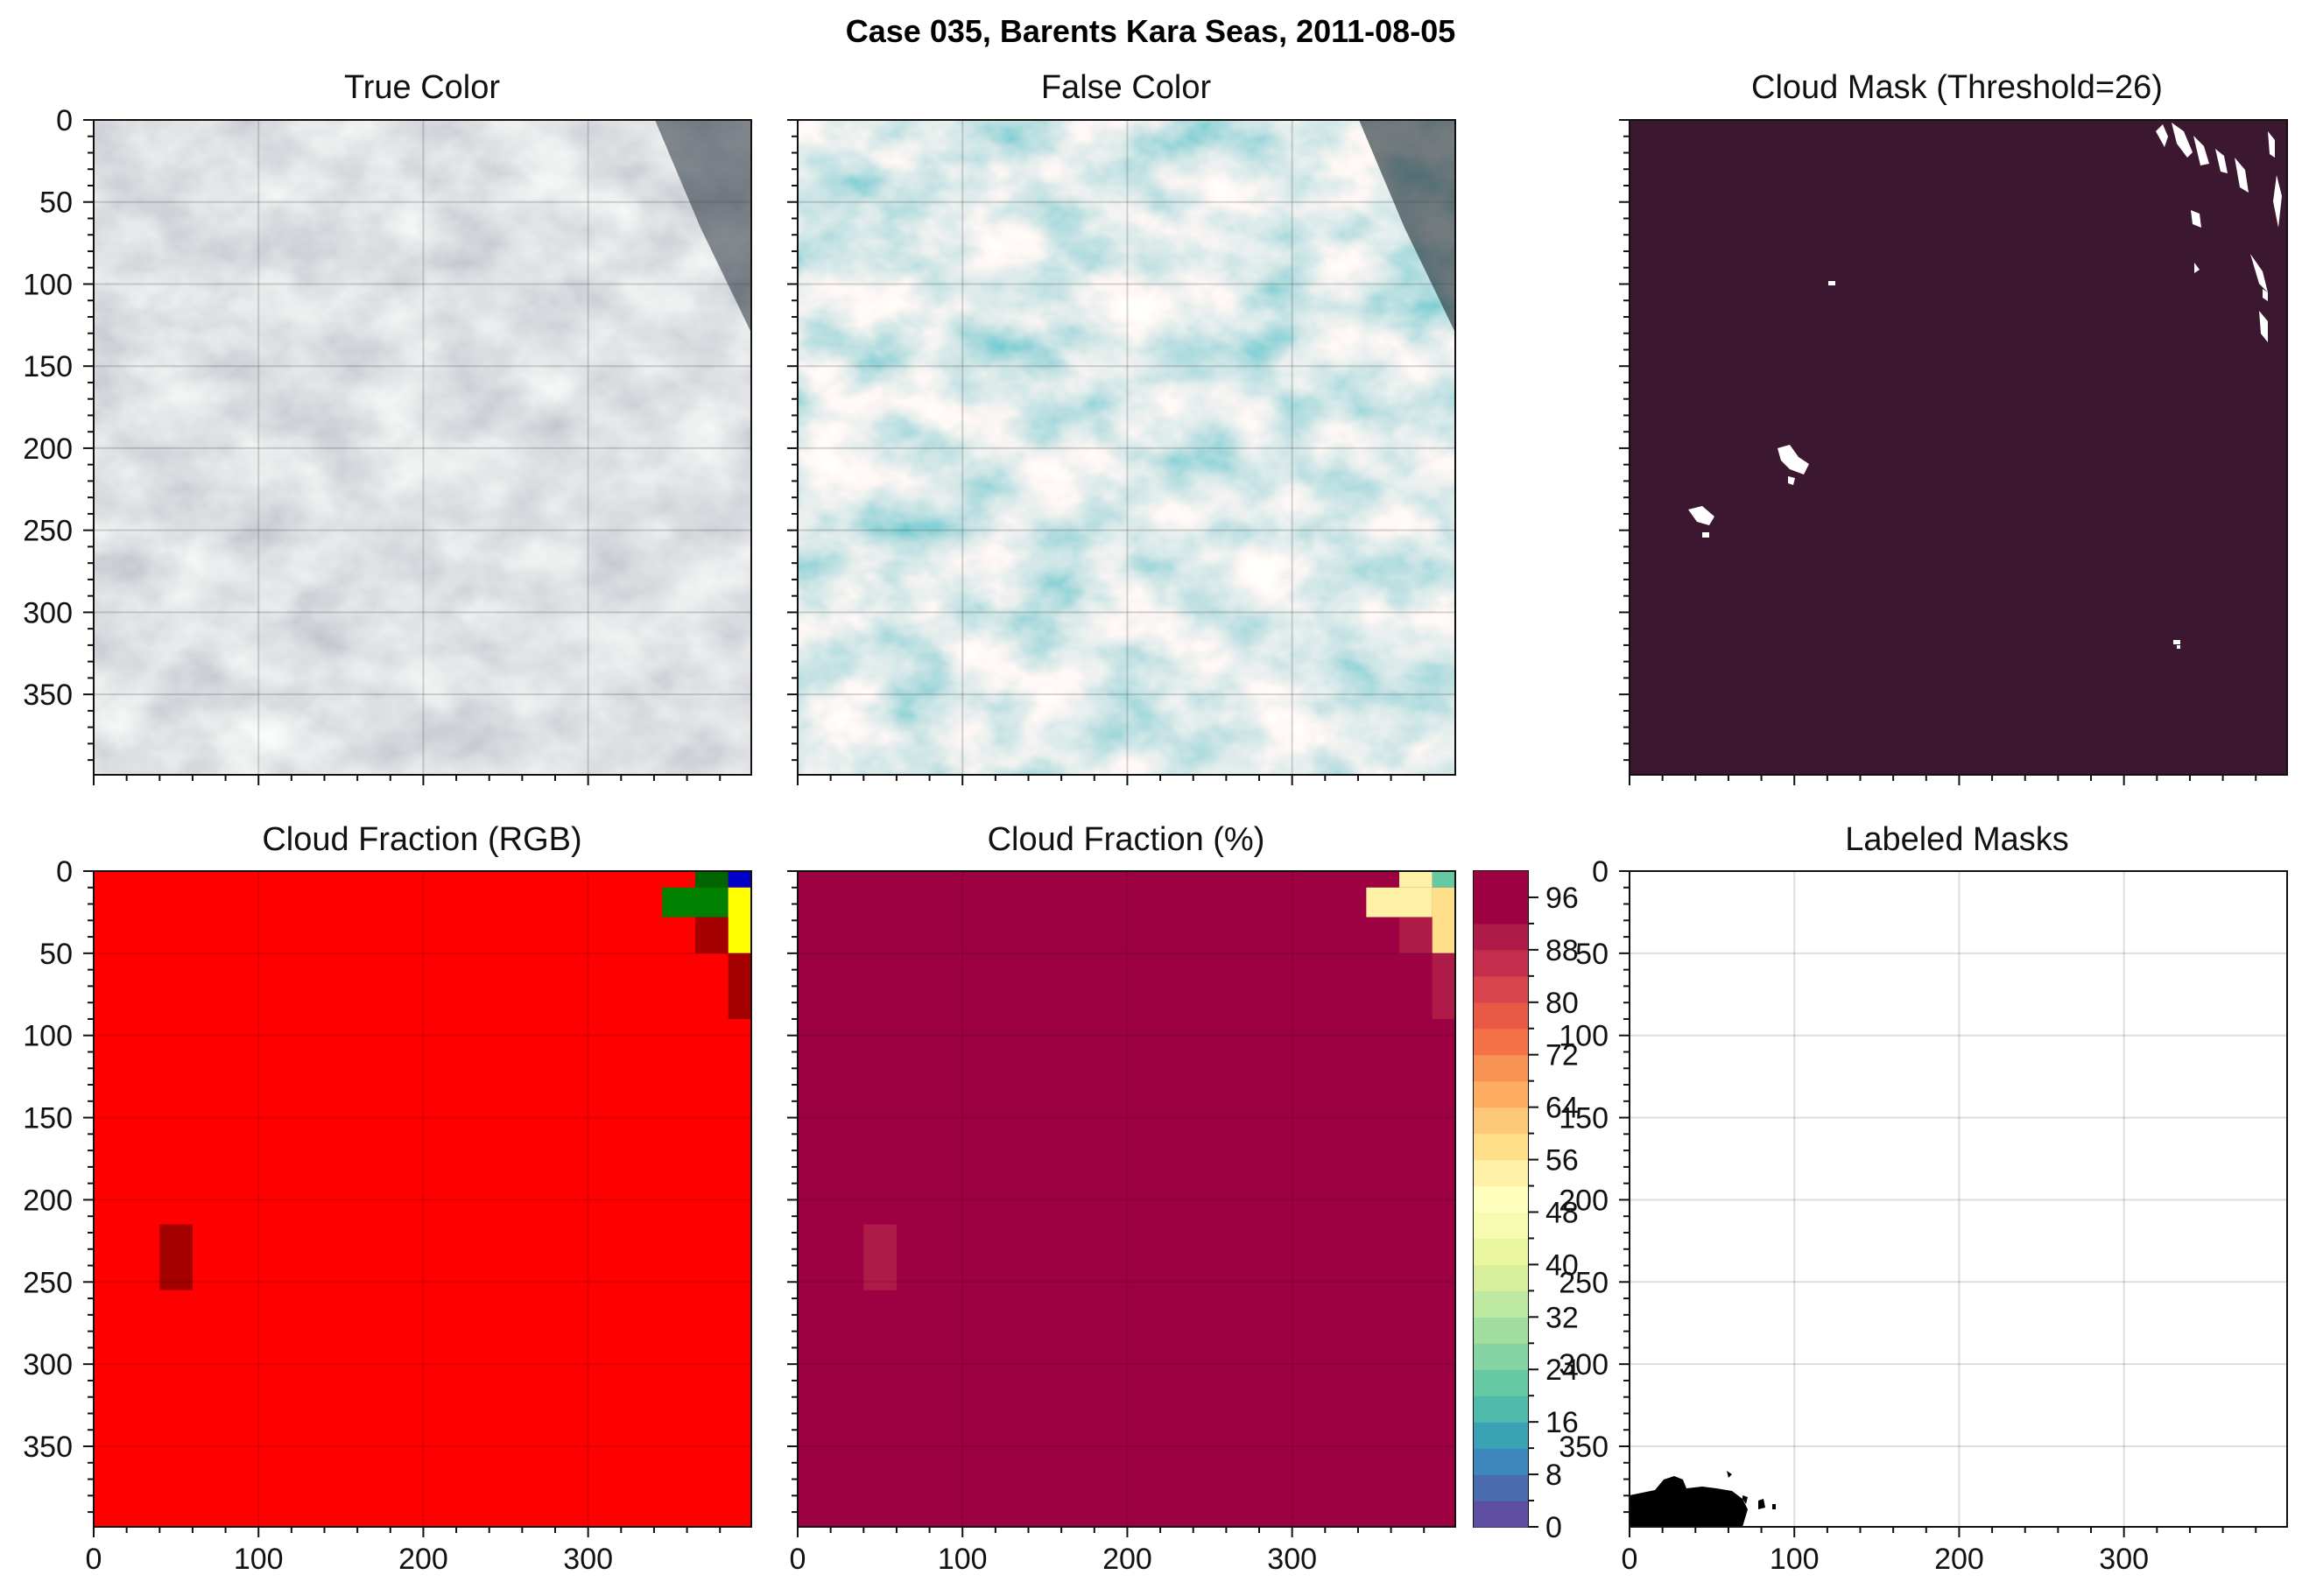 This screenshot has width=2302, height=1596. What do you see at coordinates (1562, 1161) in the screenshot?
I see `colorbar-tick-label: 56` at bounding box center [1562, 1161].